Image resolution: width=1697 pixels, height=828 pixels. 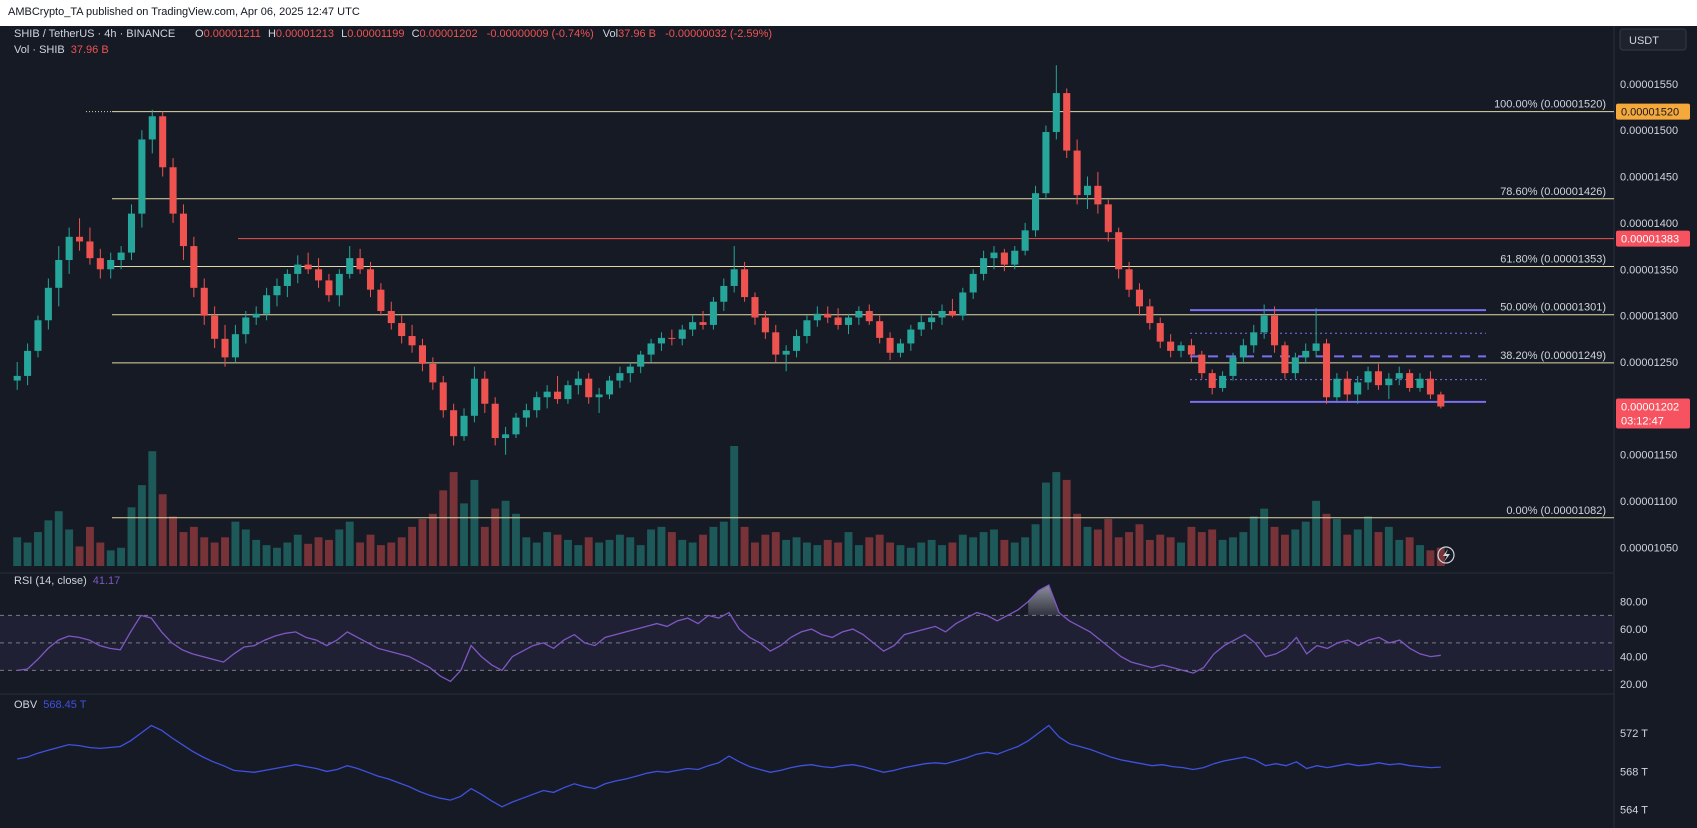 What do you see at coordinates (1642, 422) in the screenshot?
I see `countdown-label: 03:12:47` at bounding box center [1642, 422].